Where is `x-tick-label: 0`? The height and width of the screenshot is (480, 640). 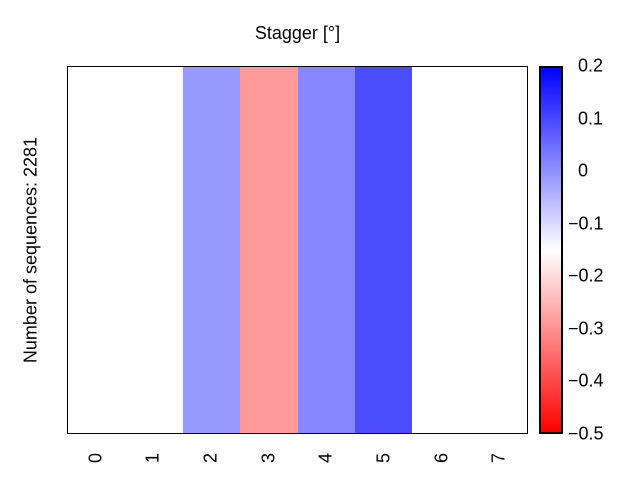
x-tick-label: 0 is located at coordinates (95, 458).